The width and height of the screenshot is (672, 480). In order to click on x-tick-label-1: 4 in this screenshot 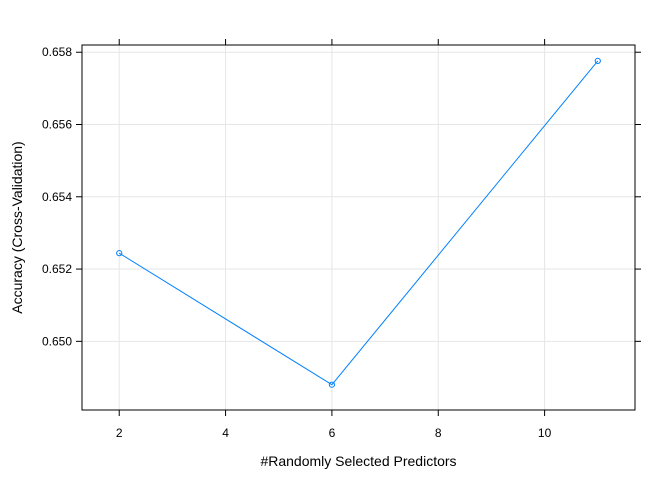, I will do `click(225, 433)`.